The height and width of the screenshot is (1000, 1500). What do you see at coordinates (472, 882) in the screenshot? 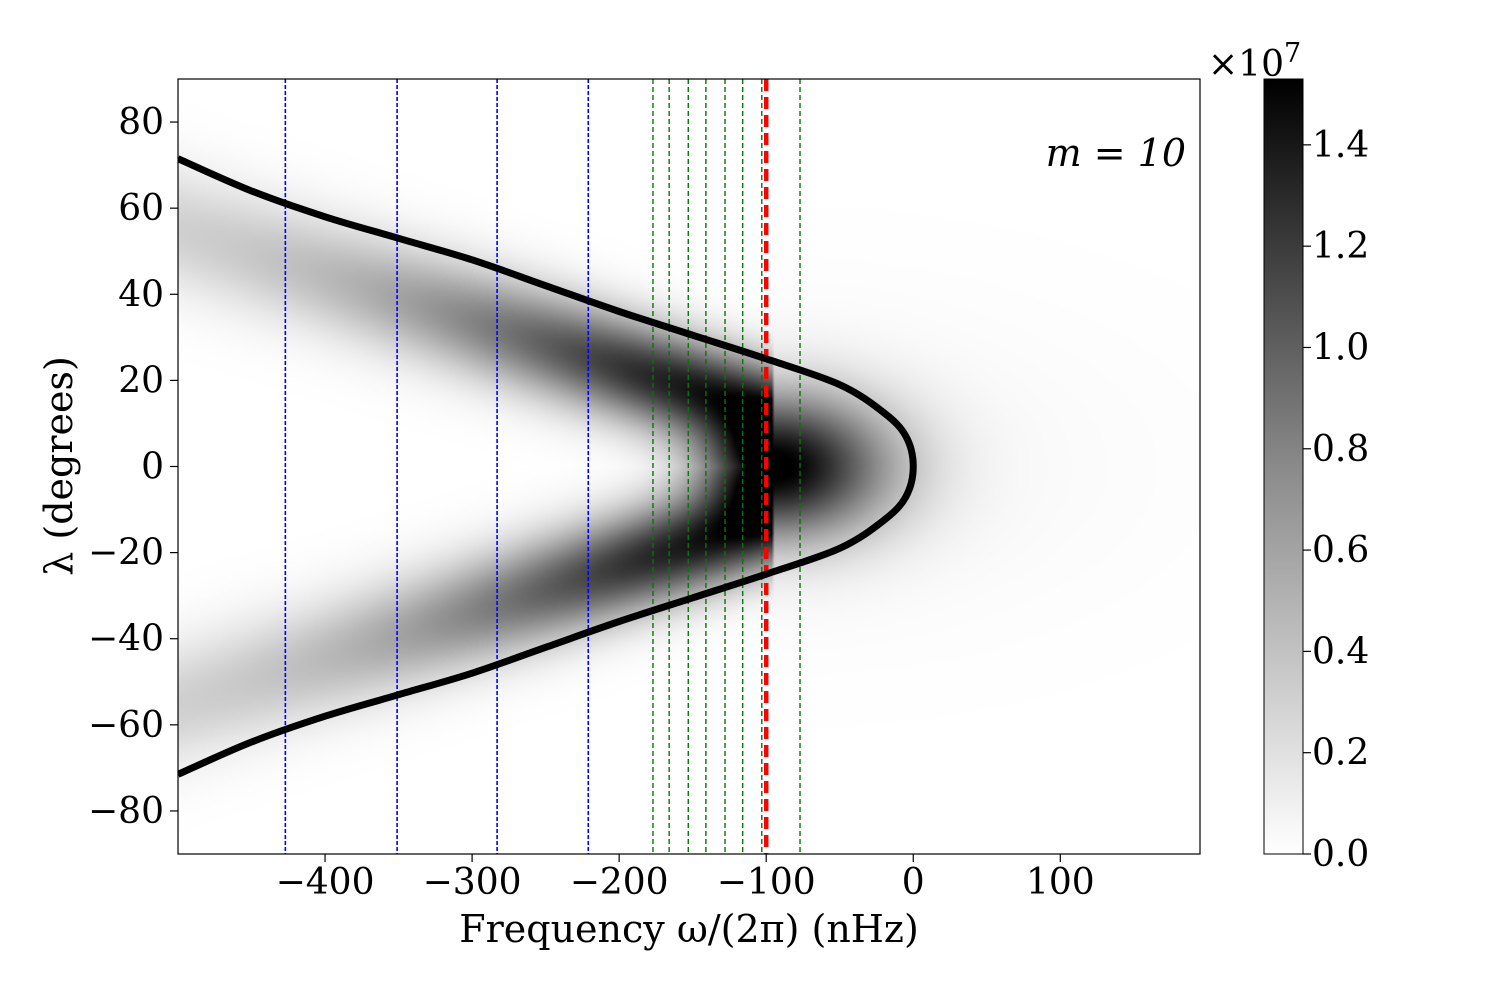
I see `x-tick-label: −300` at bounding box center [472, 882].